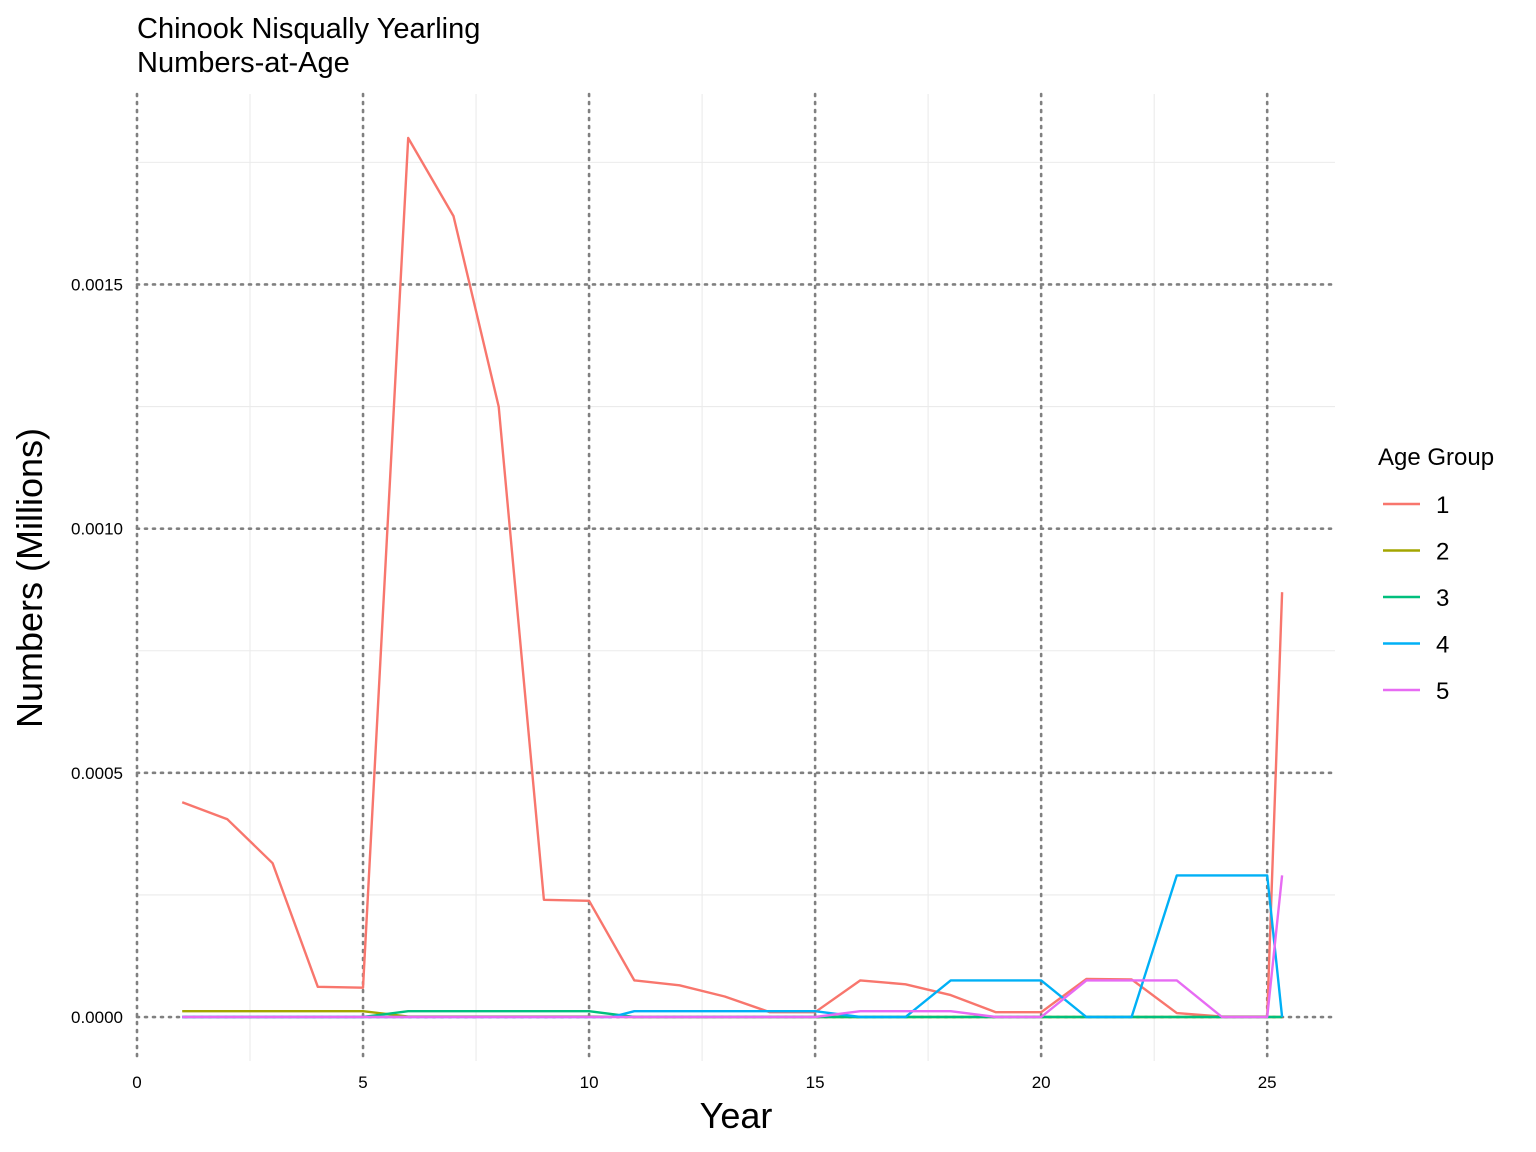 The height and width of the screenshot is (1152, 1536). What do you see at coordinates (1442, 645) in the screenshot?
I see `legend-label-4: 4` at bounding box center [1442, 645].